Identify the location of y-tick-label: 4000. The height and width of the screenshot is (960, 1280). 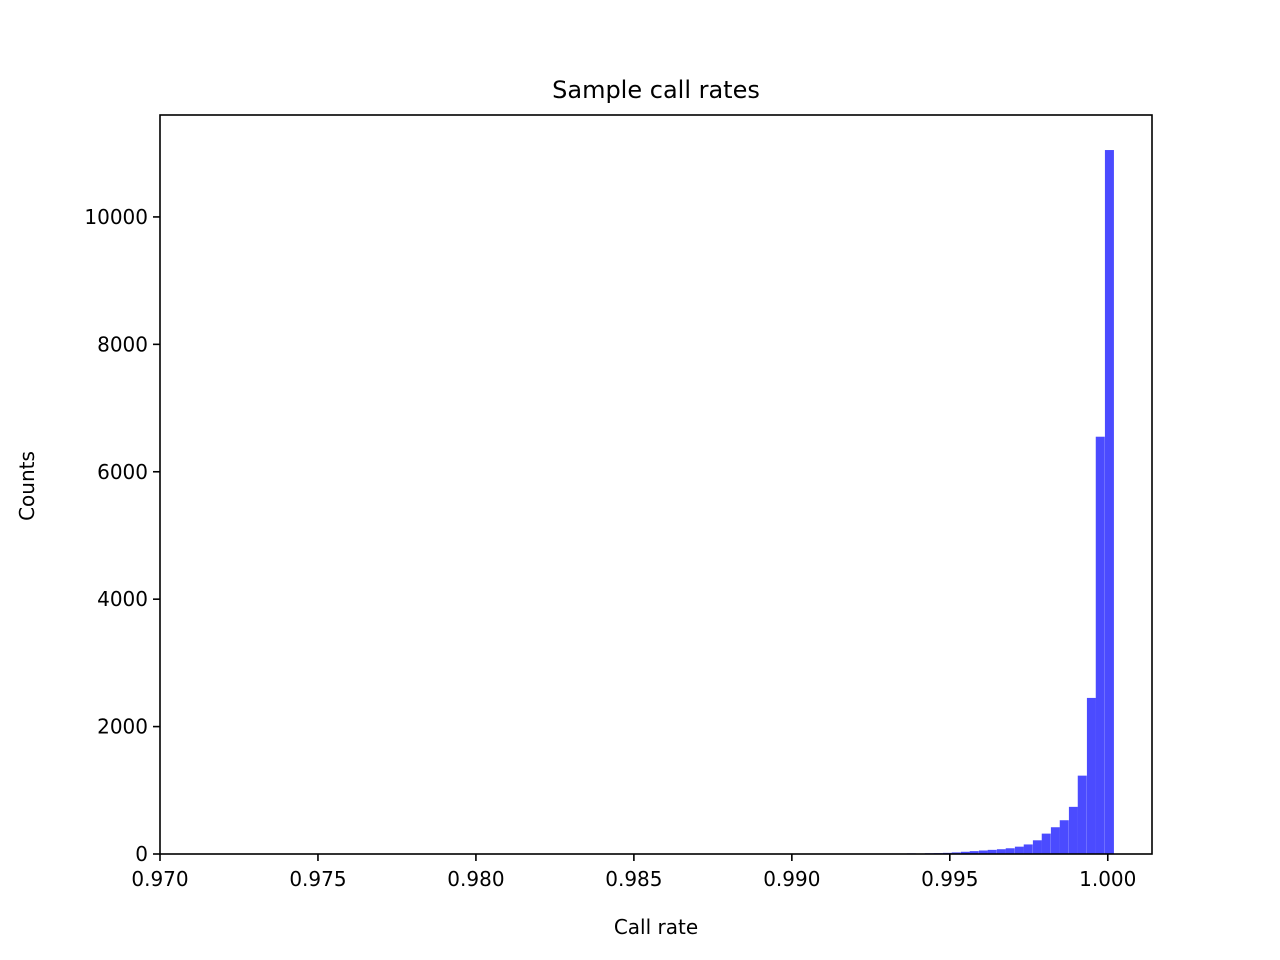
(122, 599).